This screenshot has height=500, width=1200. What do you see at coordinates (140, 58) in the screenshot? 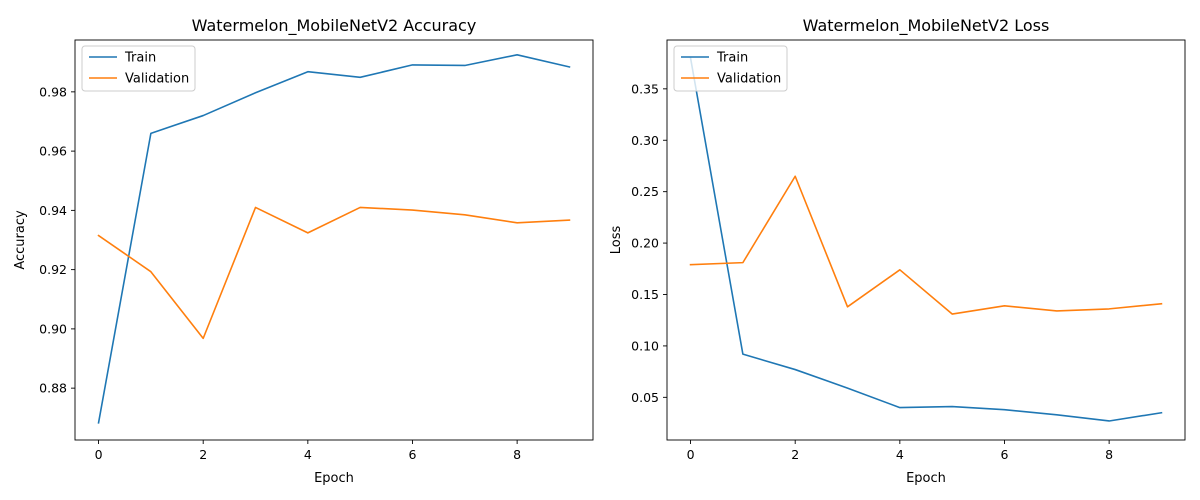
I see `accuracy-legend-label-train: Train` at bounding box center [140, 58].